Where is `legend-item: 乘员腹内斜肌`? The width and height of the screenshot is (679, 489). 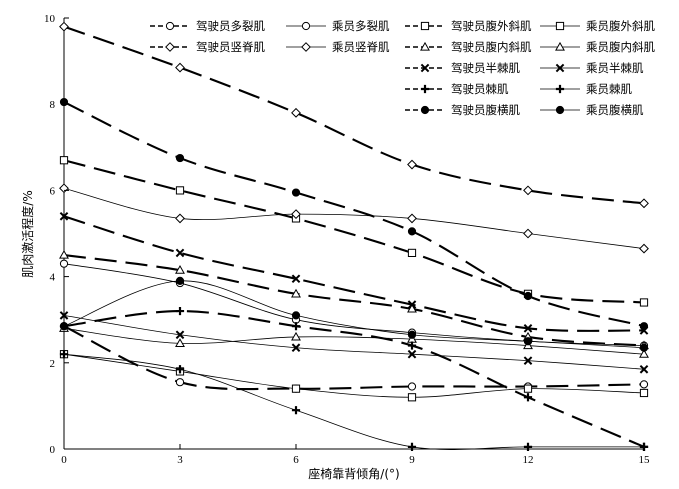 legend-item: 乘员腹内斜肌 is located at coordinates (597, 47).